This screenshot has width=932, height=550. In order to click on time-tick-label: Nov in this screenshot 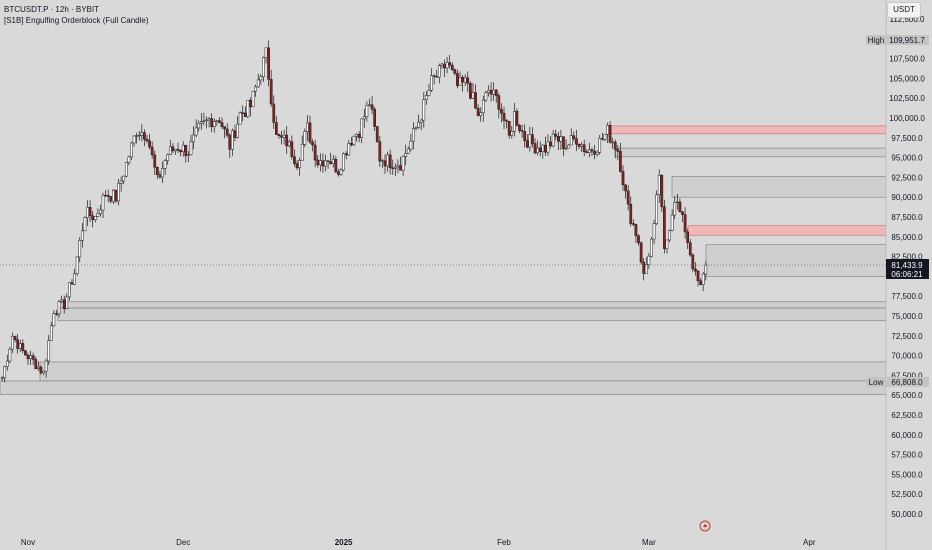, I will do `click(28, 542)`.